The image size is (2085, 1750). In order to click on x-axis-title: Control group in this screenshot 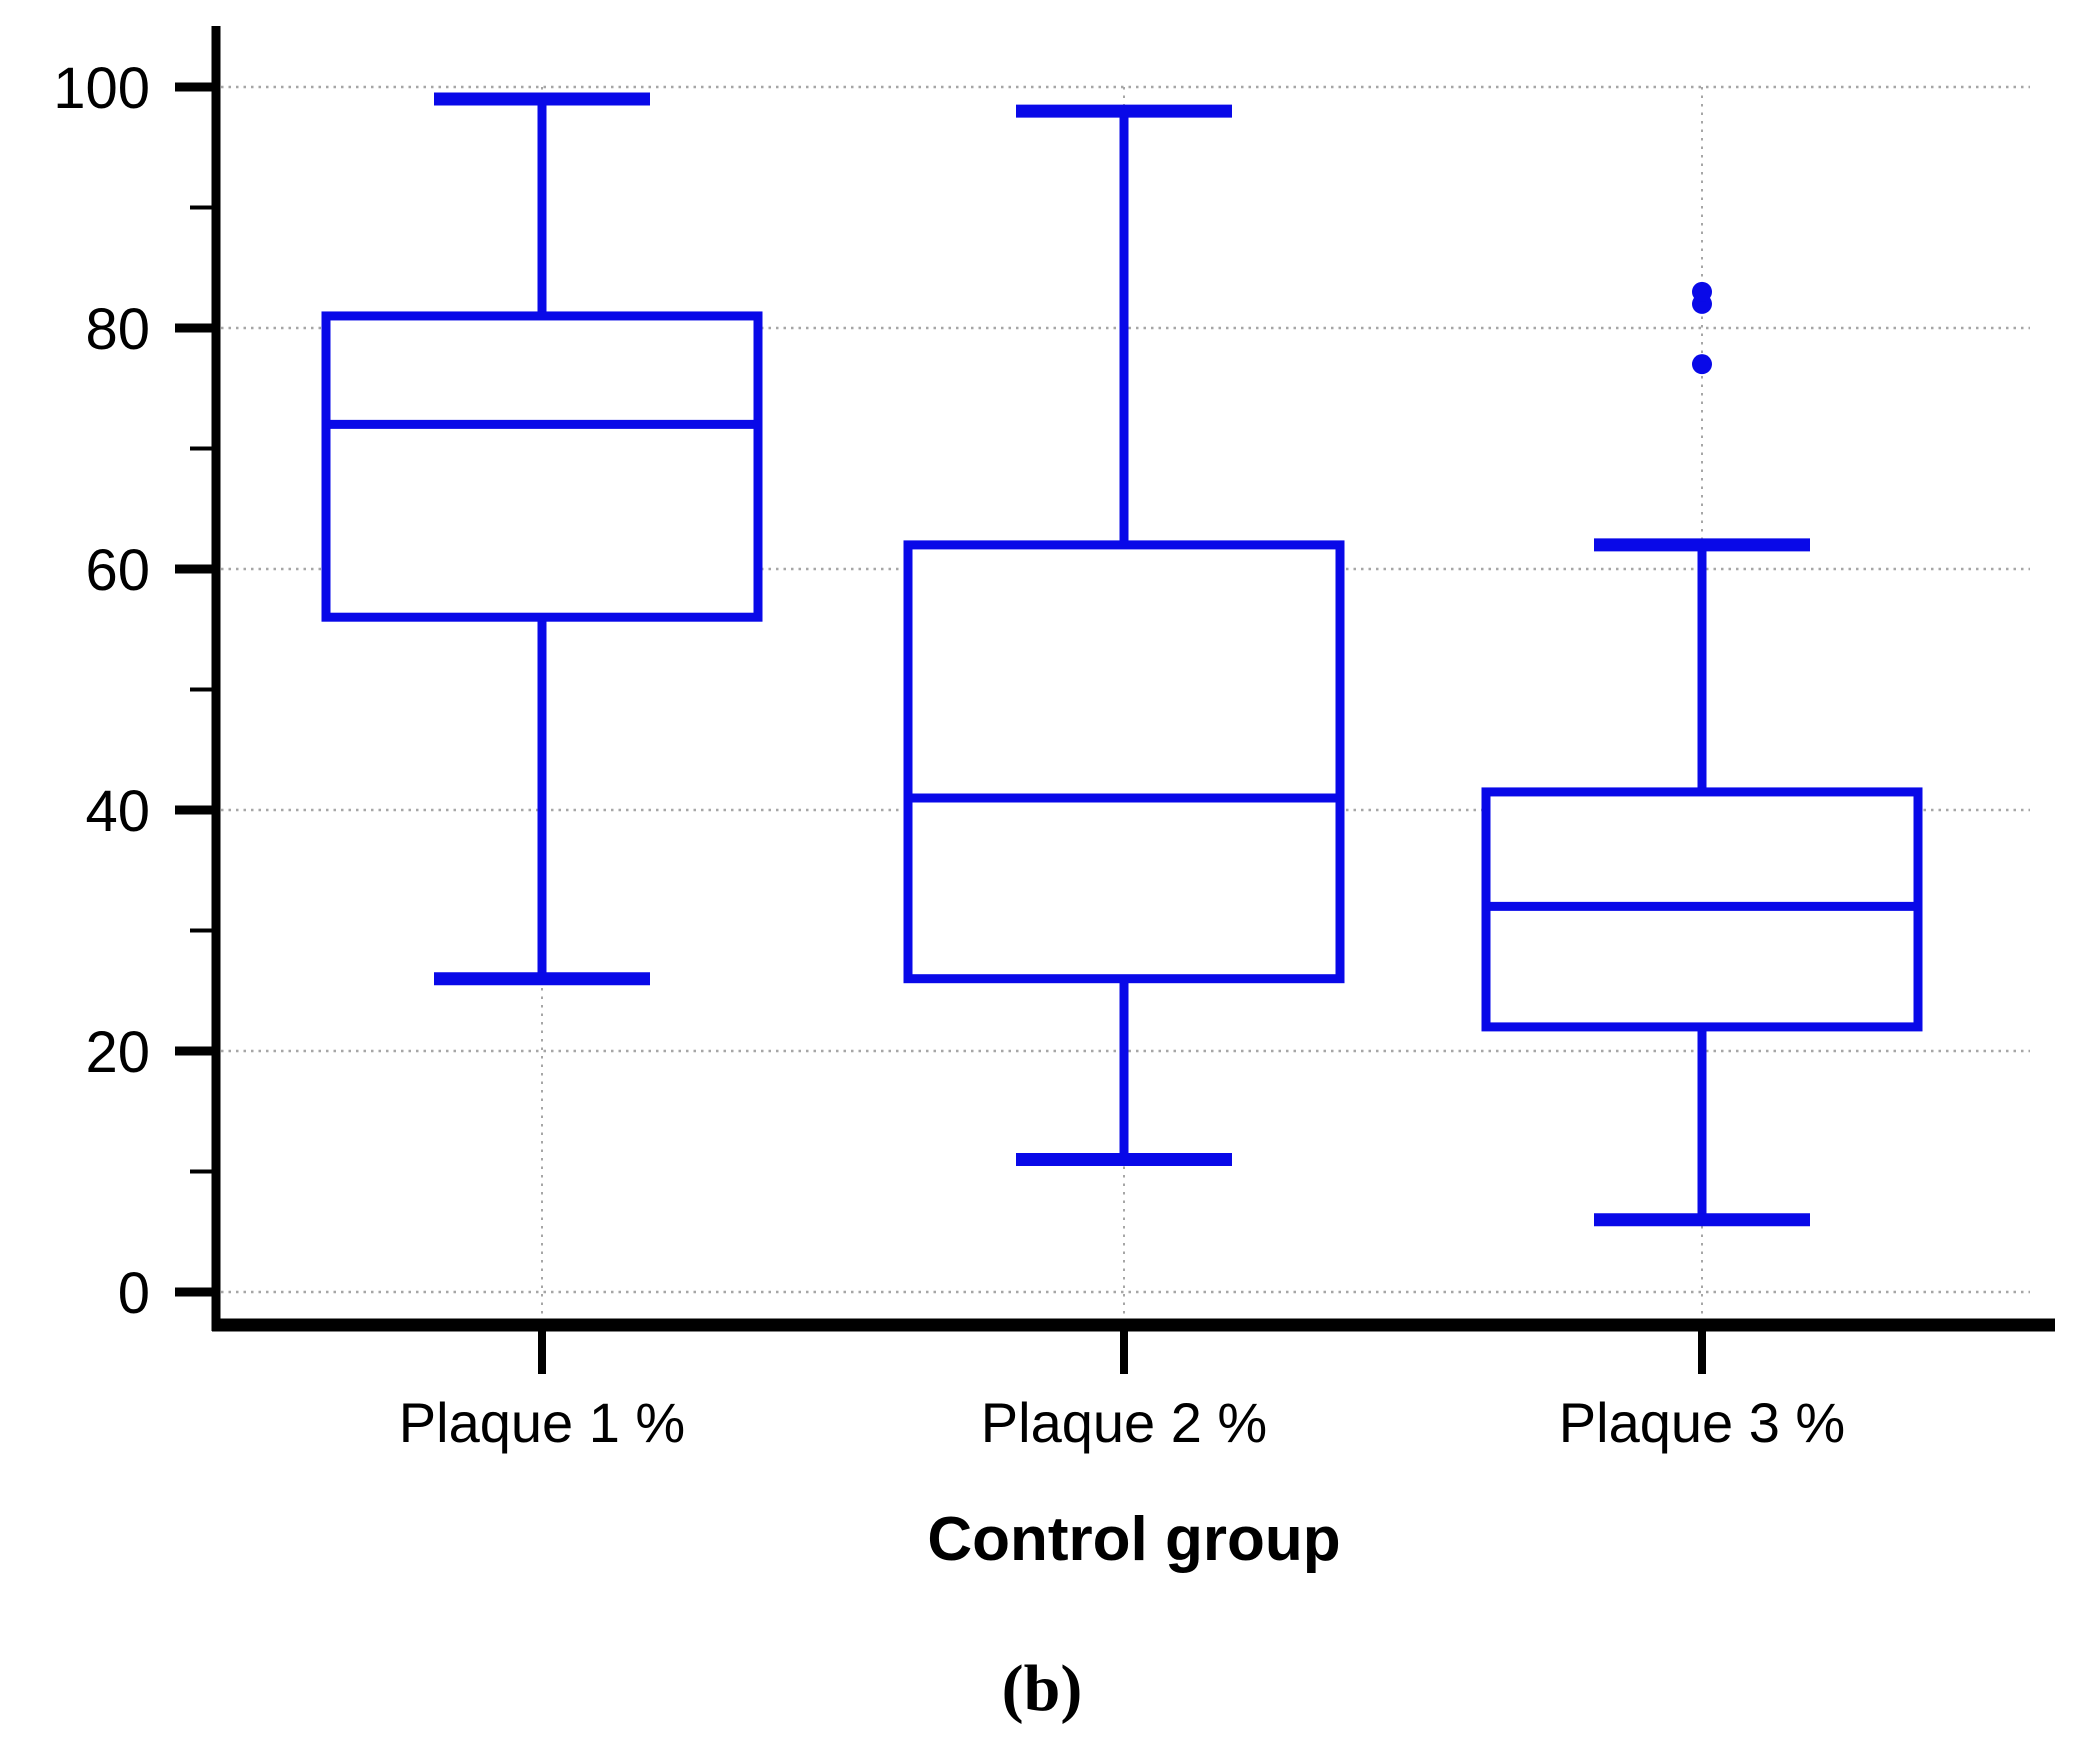, I will do `click(1133, 1539)`.